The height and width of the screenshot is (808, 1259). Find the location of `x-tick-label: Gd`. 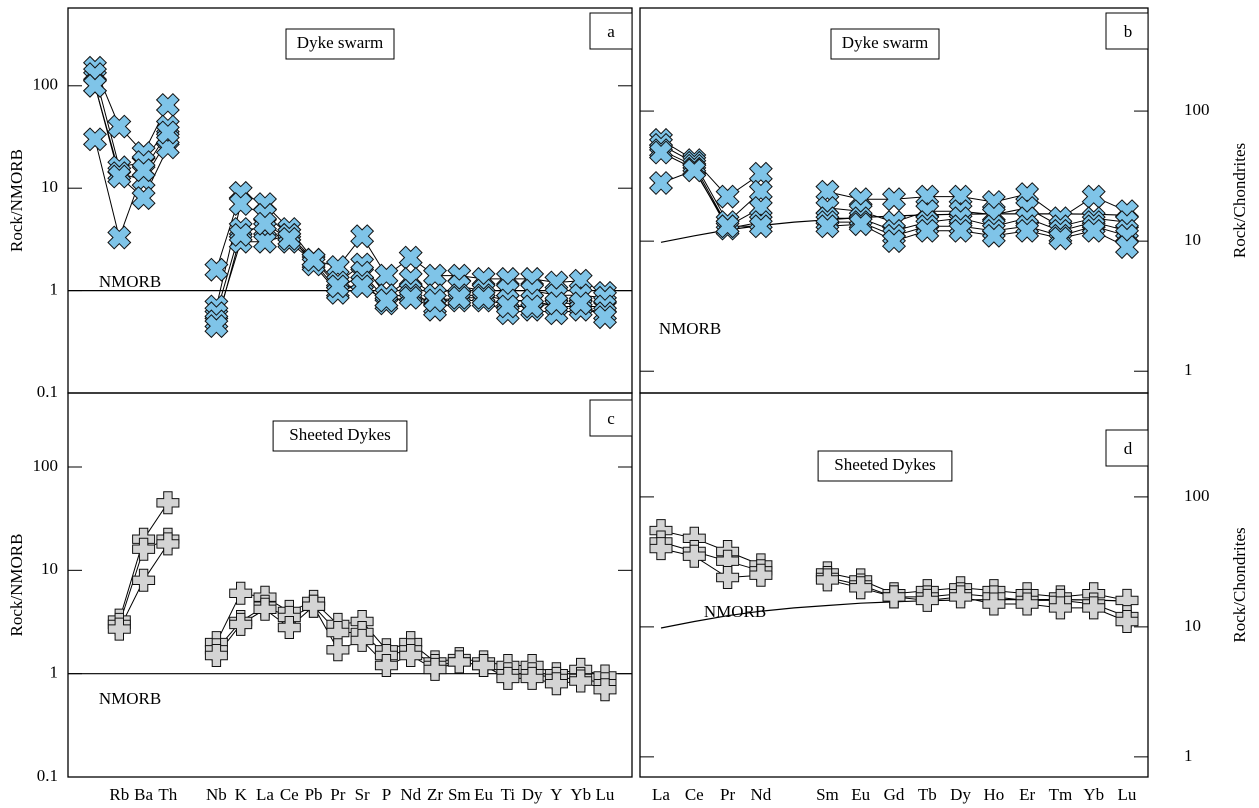

x-tick-label: Gd is located at coordinates (894, 794).